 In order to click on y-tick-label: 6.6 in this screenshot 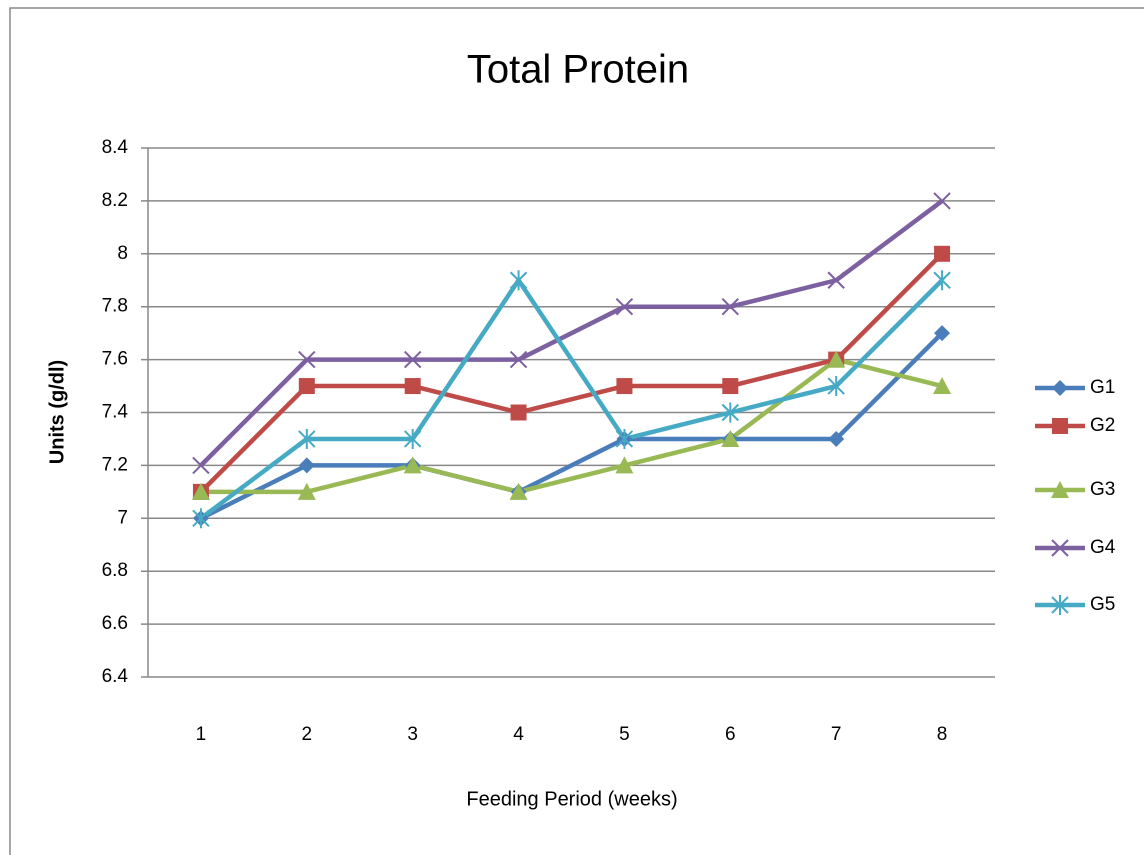, I will do `click(115, 623)`.